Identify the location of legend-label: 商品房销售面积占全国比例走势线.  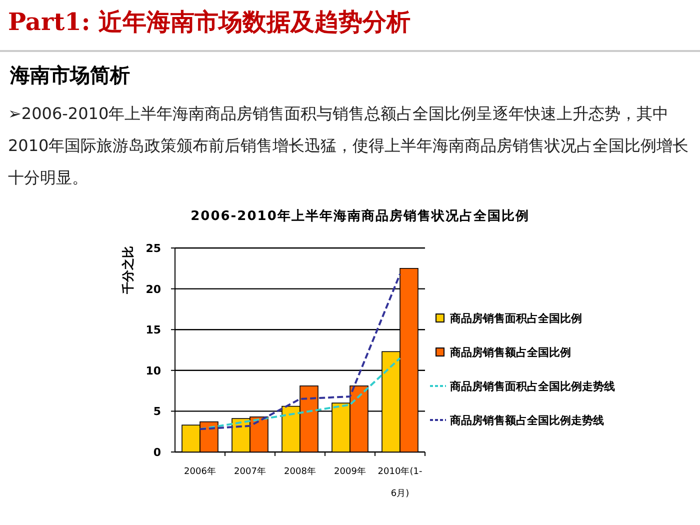
(532, 386).